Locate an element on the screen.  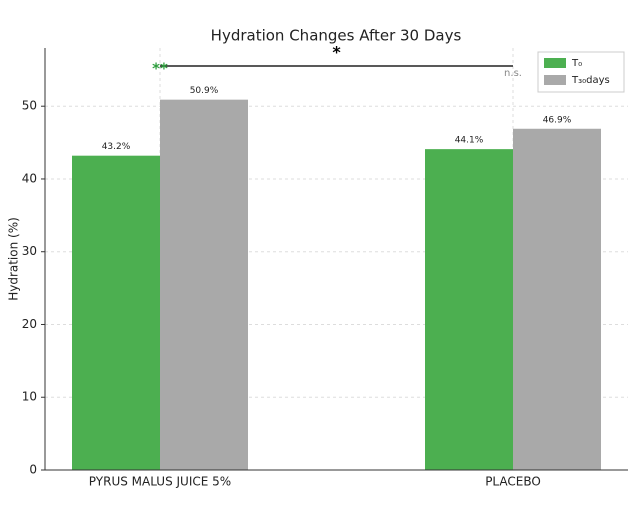
annotation: ** is located at coordinates (160, 69).